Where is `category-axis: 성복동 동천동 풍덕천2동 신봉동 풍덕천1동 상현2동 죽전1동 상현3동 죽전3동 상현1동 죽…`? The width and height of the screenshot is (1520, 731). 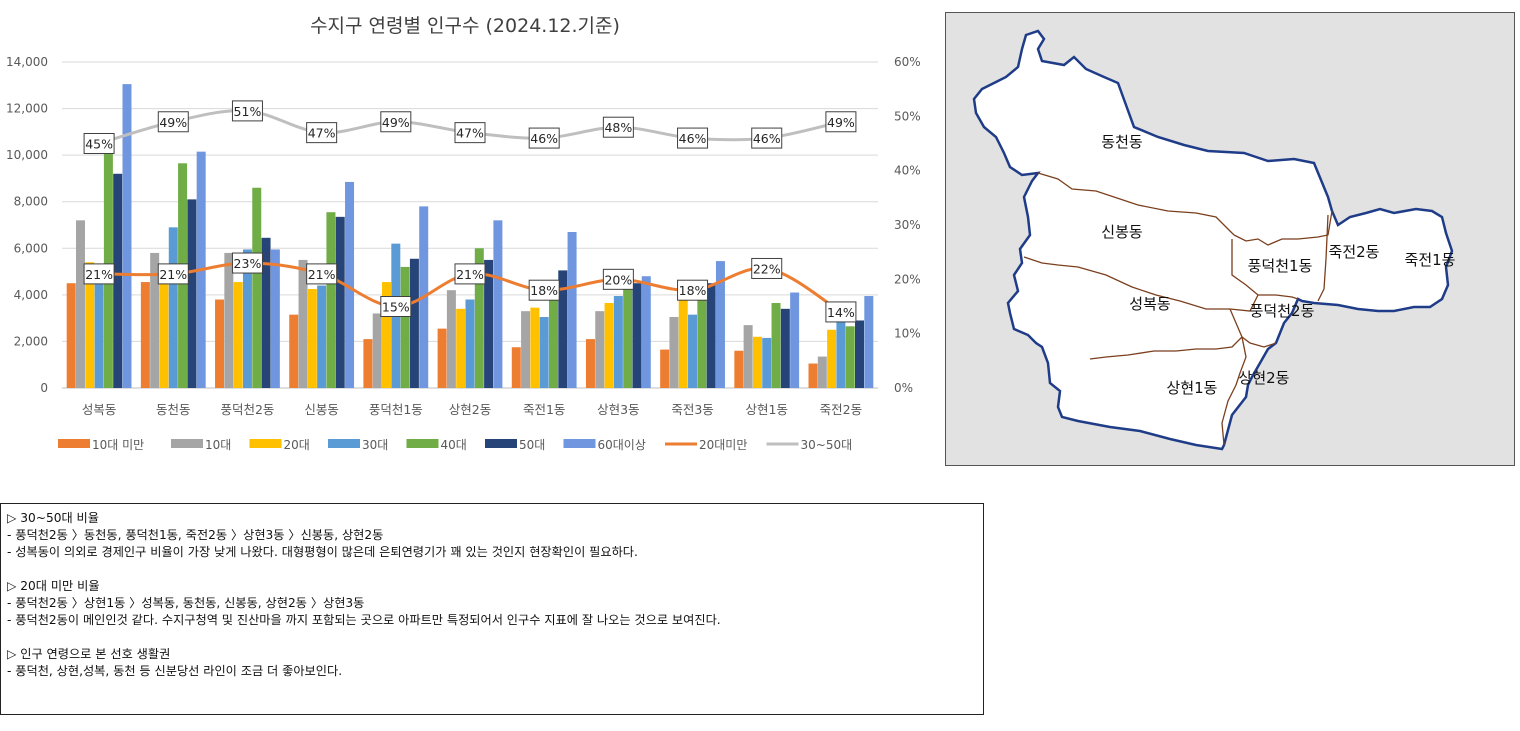 category-axis: 성복동 동천동 풍덕천2동 신봉동 풍덕천1동 상현2동 죽전1동 상현3동 죽전3동 상현1동 죽… is located at coordinates (472, 409).